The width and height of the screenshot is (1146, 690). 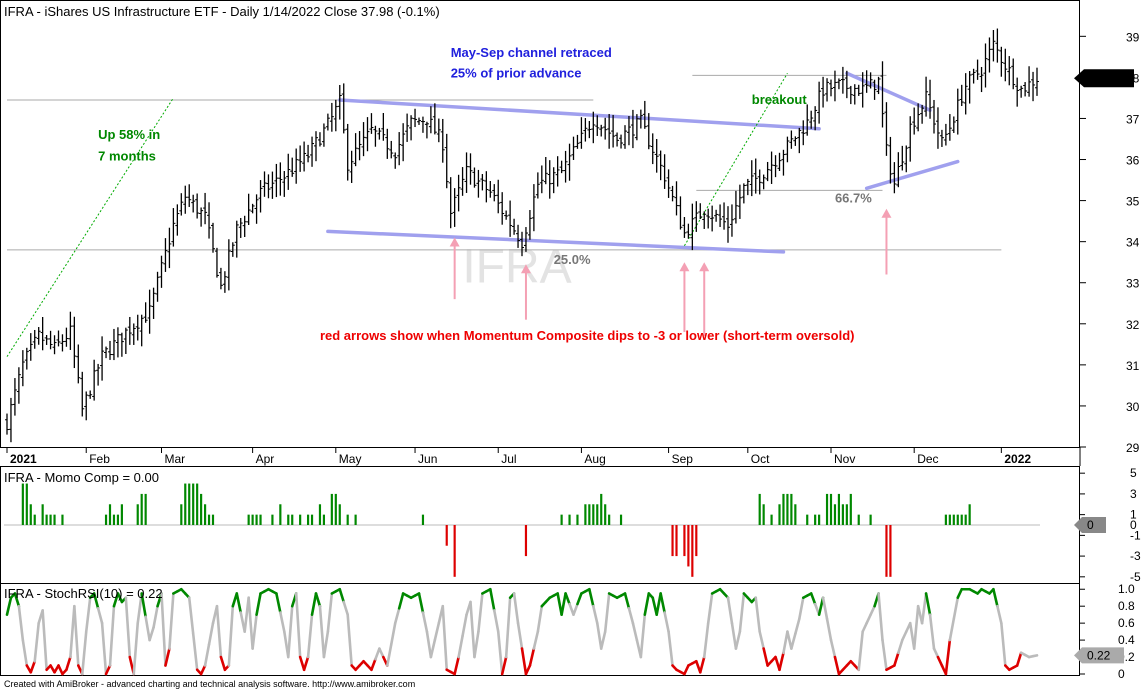 I want to click on momo-axis-tick-label: -5, so click(x=1135, y=577).